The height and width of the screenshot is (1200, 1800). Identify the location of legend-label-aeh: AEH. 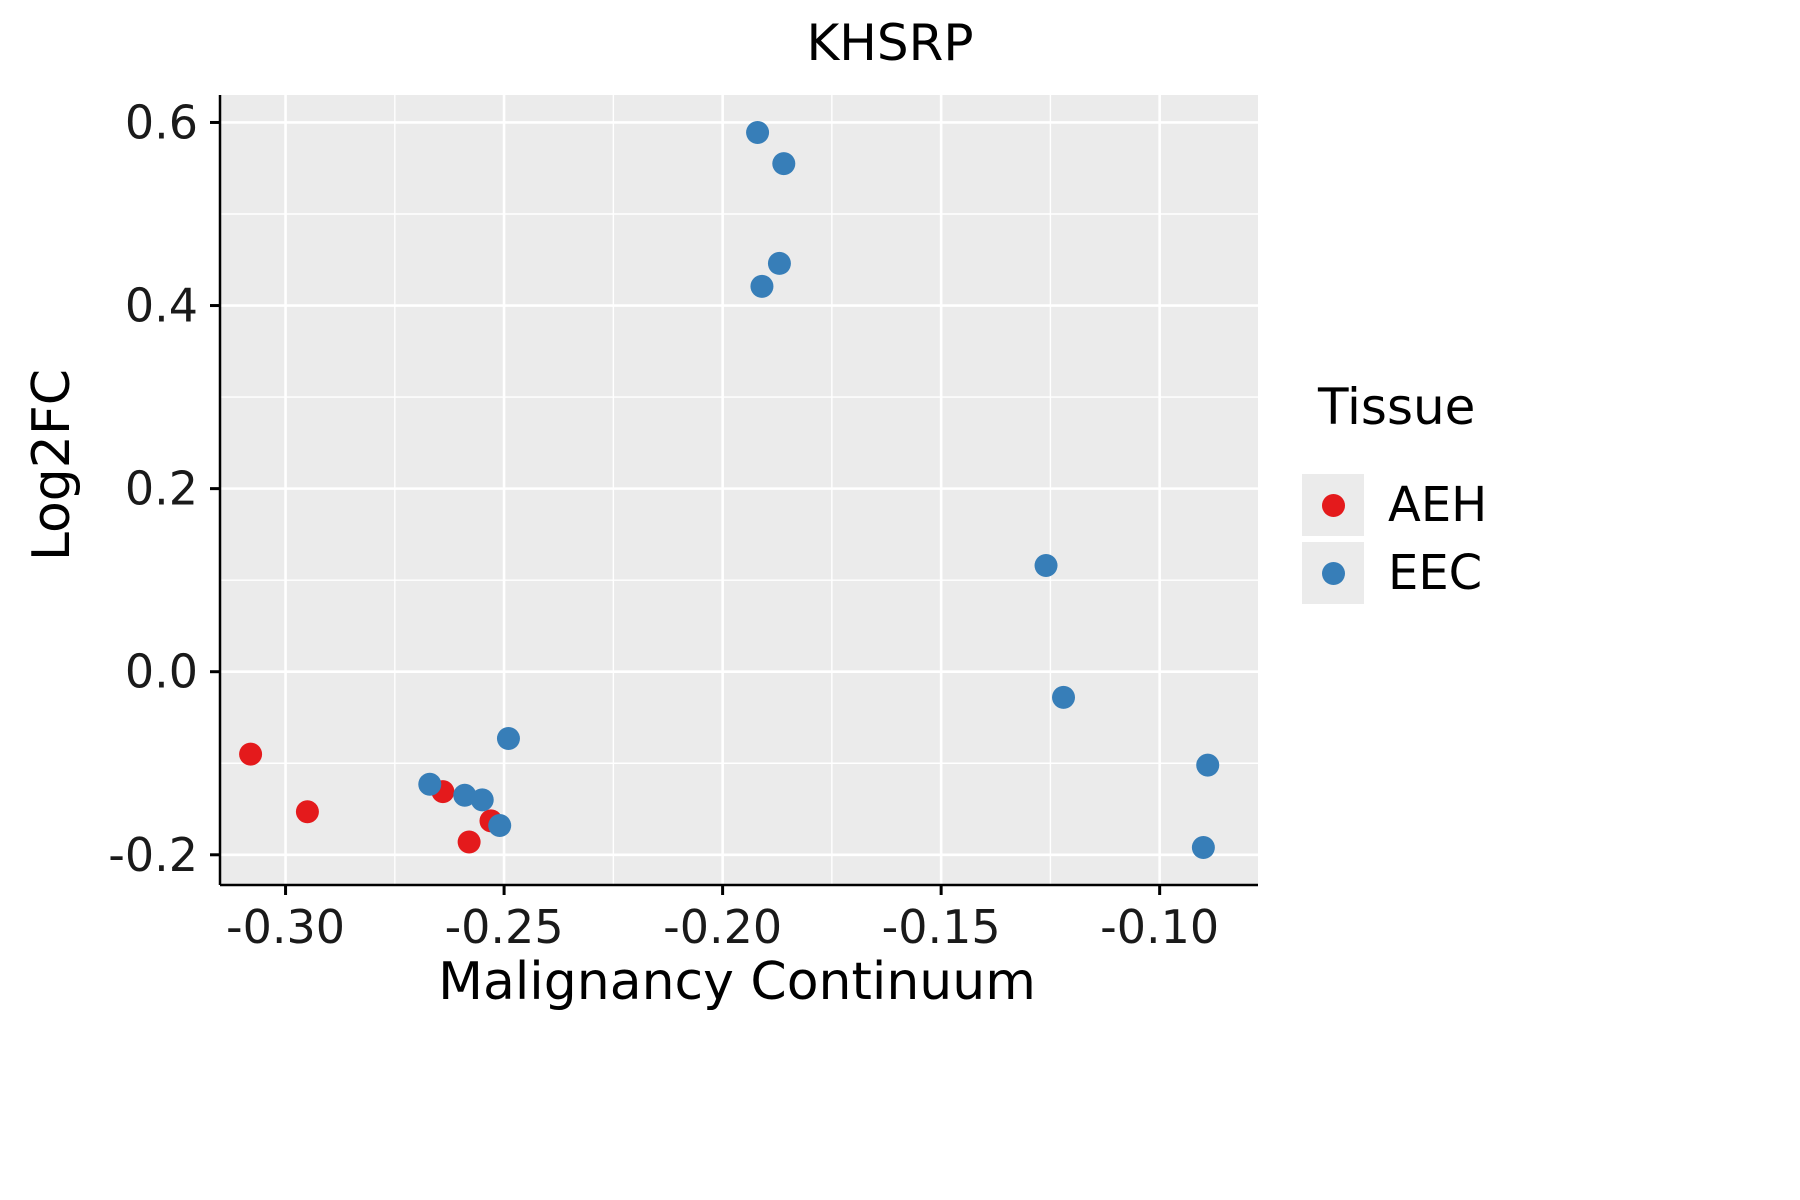
(1438, 505).